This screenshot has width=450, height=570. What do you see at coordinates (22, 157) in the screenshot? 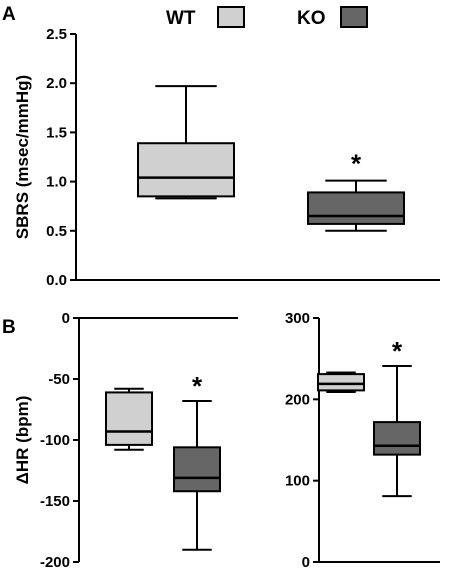
I see `y-axis-label: SBRS (msec/mmHg)` at bounding box center [22, 157].